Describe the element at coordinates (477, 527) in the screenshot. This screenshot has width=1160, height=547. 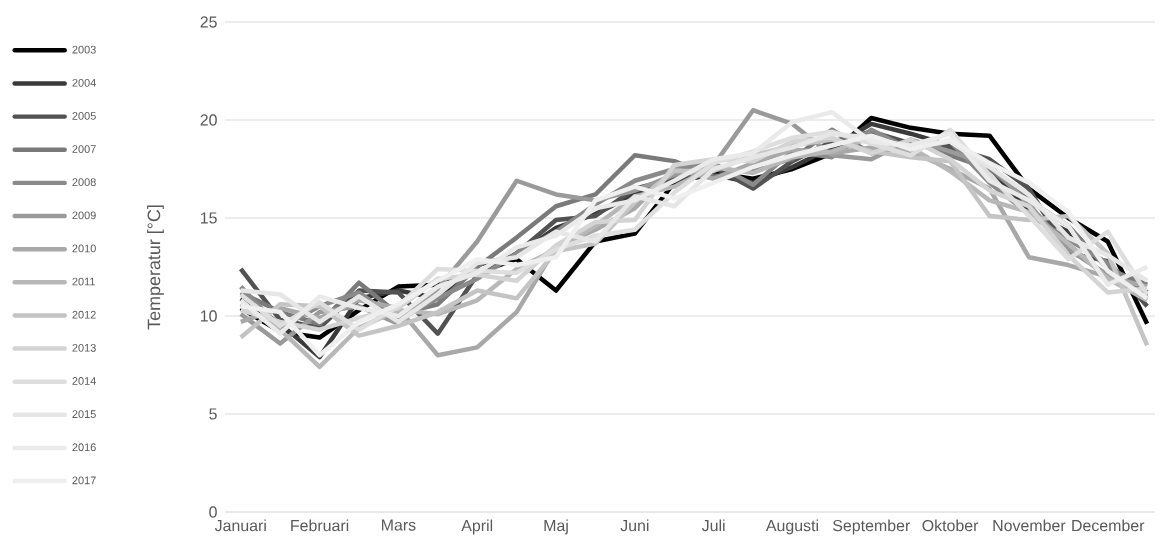
I see `x-tick-label: April` at that location.